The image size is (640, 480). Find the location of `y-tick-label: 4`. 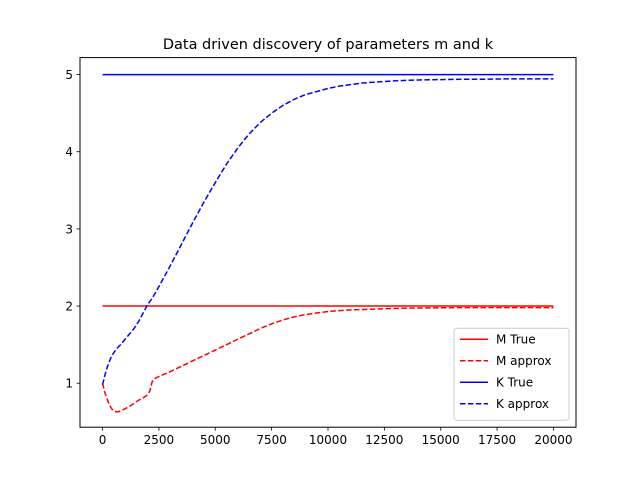

y-tick-label: 4 is located at coordinates (69, 152).